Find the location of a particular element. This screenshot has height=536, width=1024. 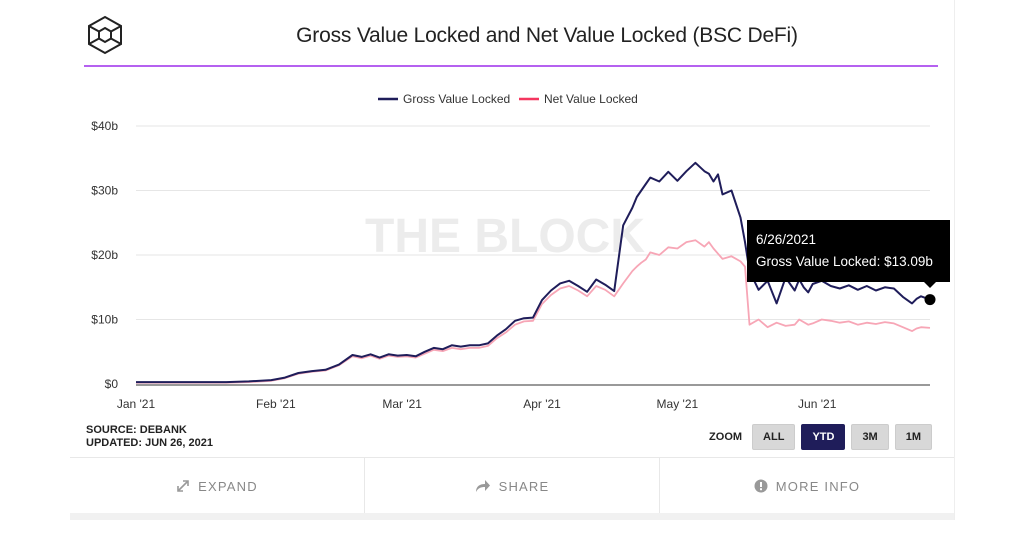

tooltip-date: 6/26/2021 is located at coordinates (786, 239).